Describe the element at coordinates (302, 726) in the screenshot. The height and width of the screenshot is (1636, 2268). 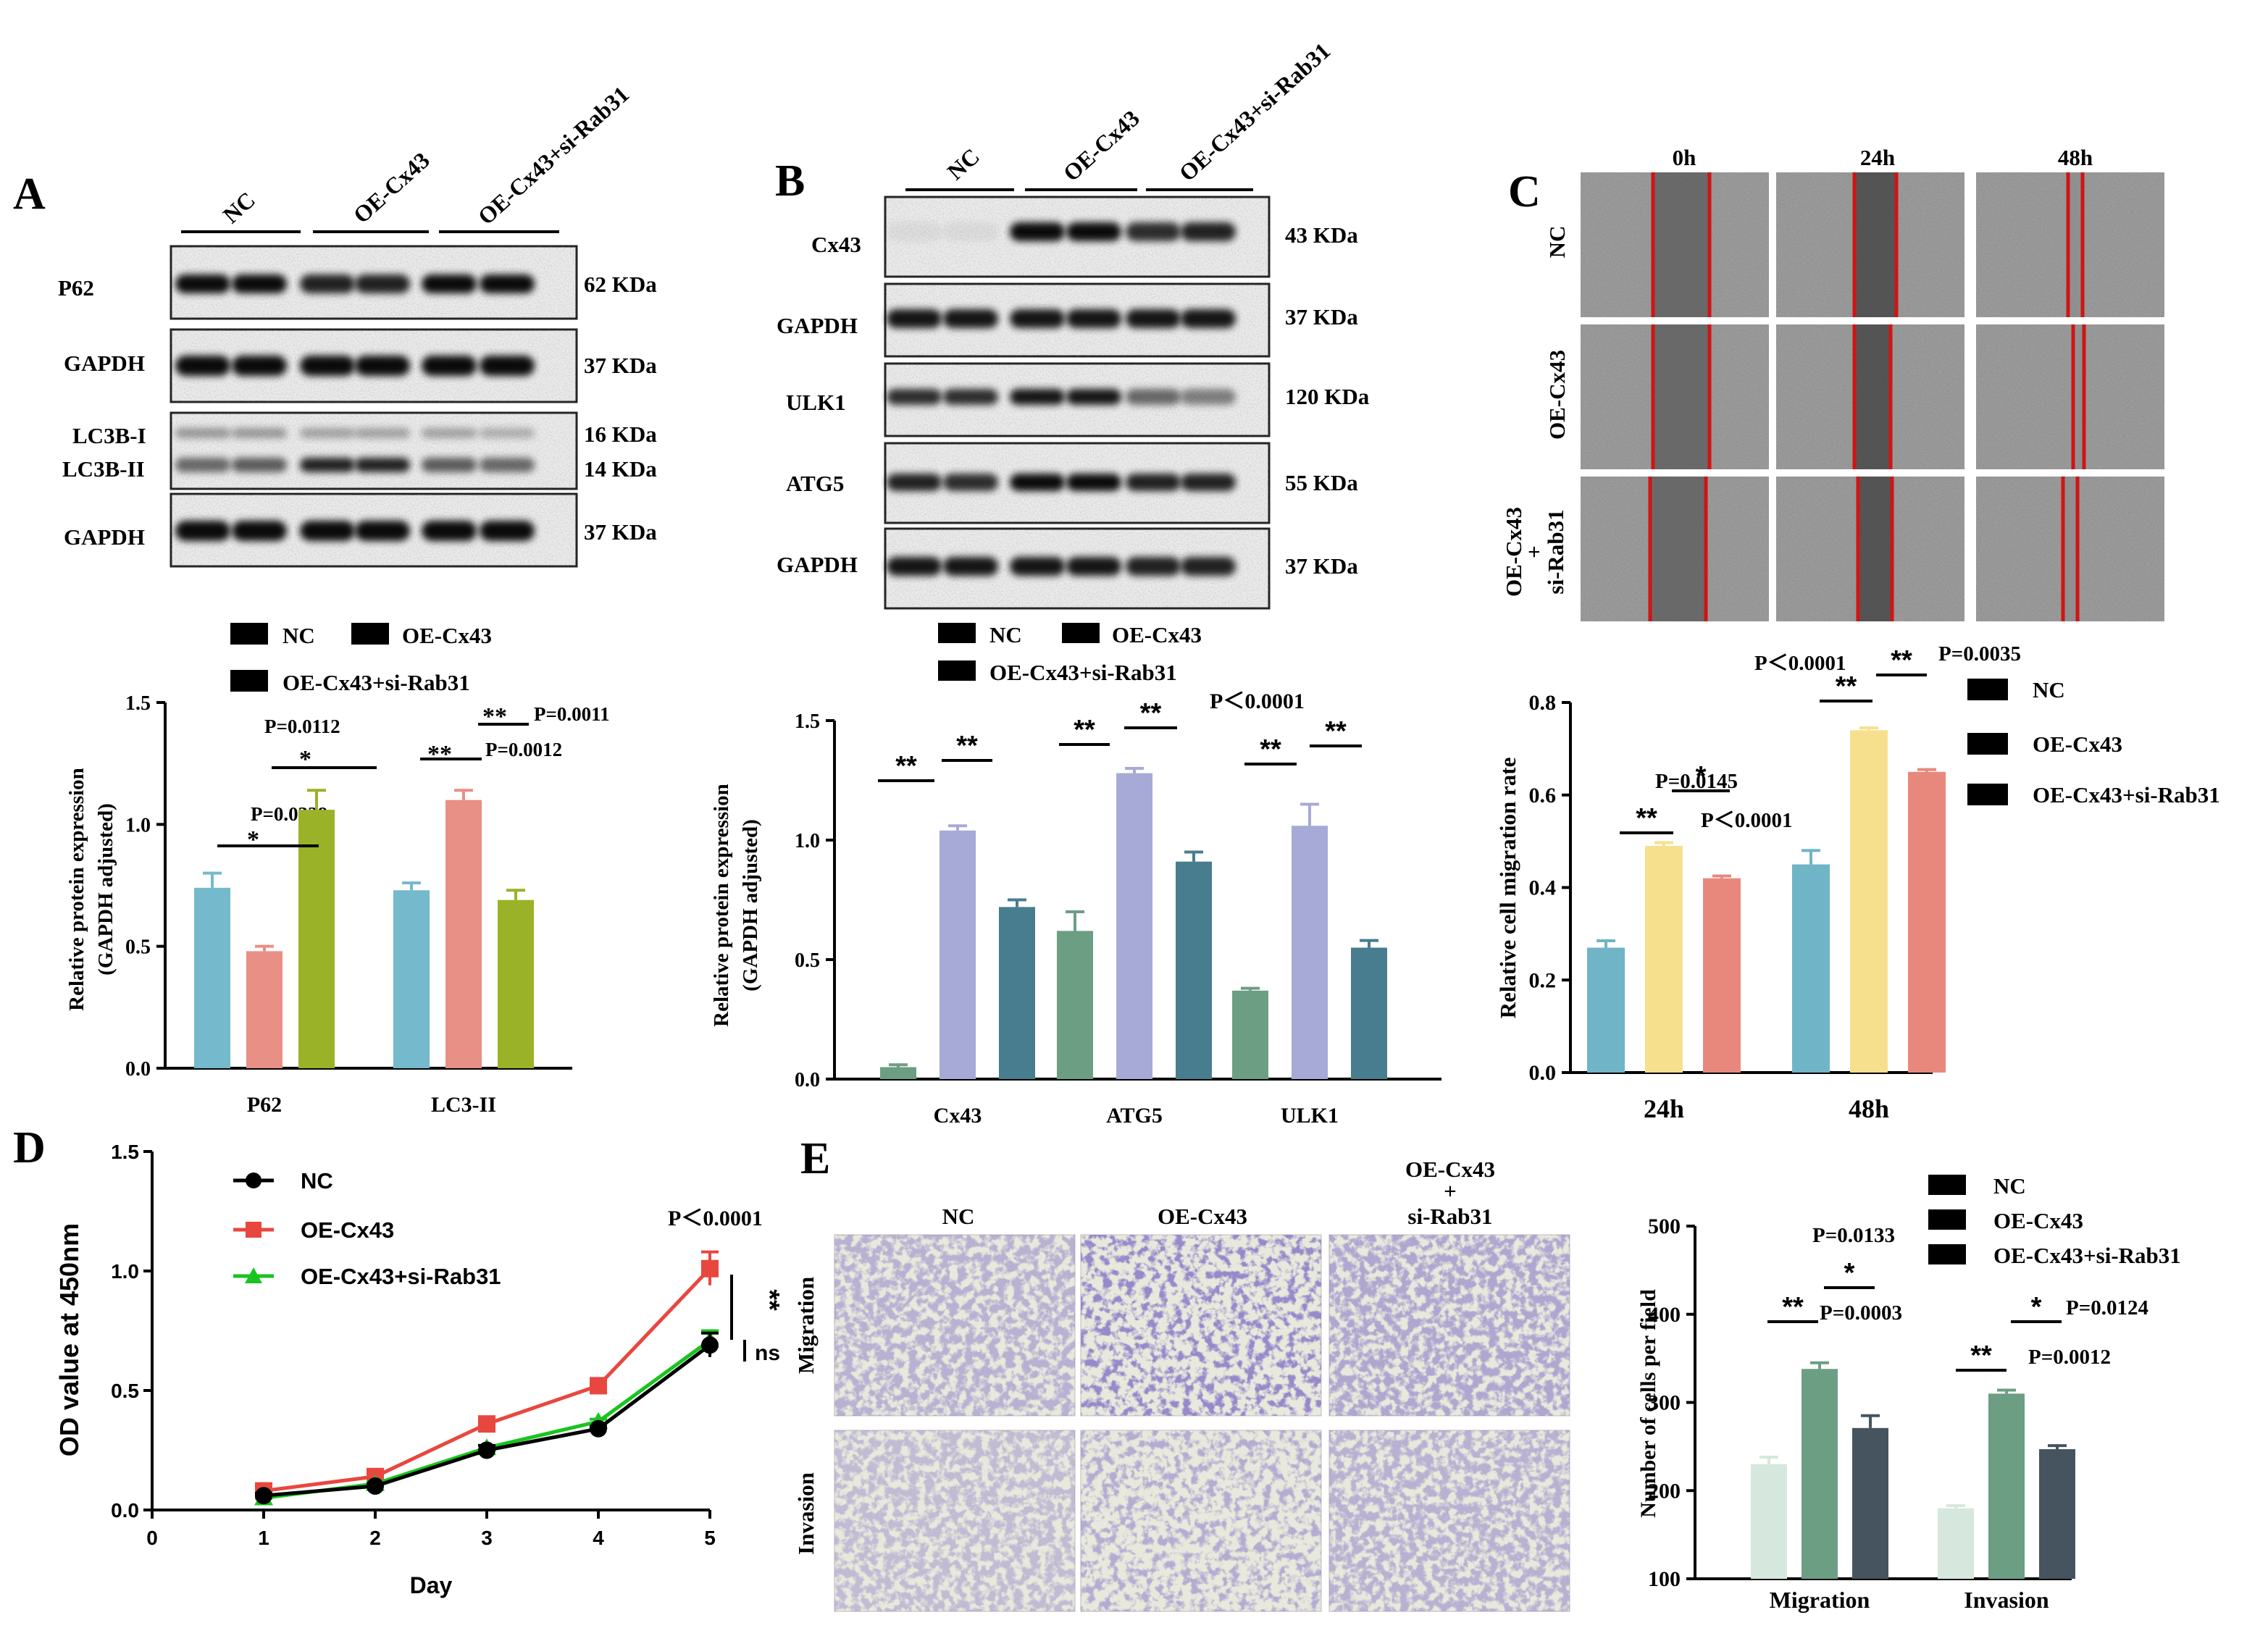
I see `chart-a-annot-p2: P=0.0112` at that location.